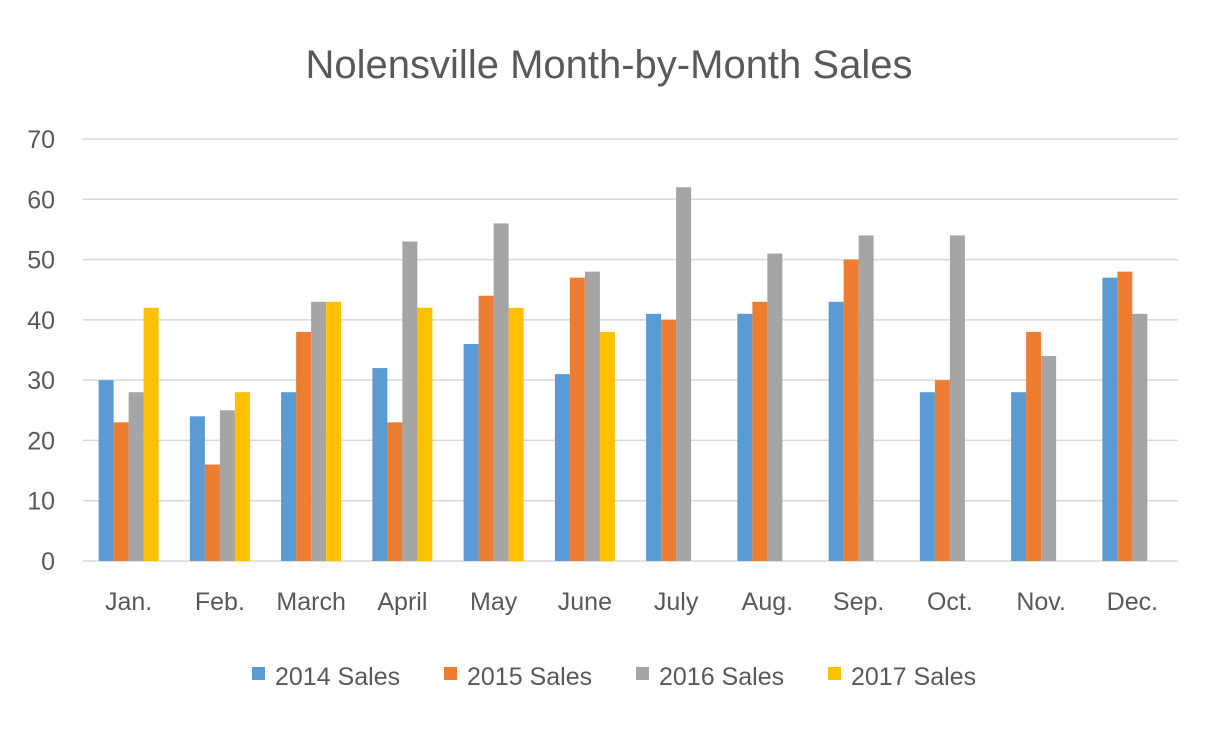 The width and height of the screenshot is (1222, 734). I want to click on bar-2014-sales-nov, so click(1019, 476).